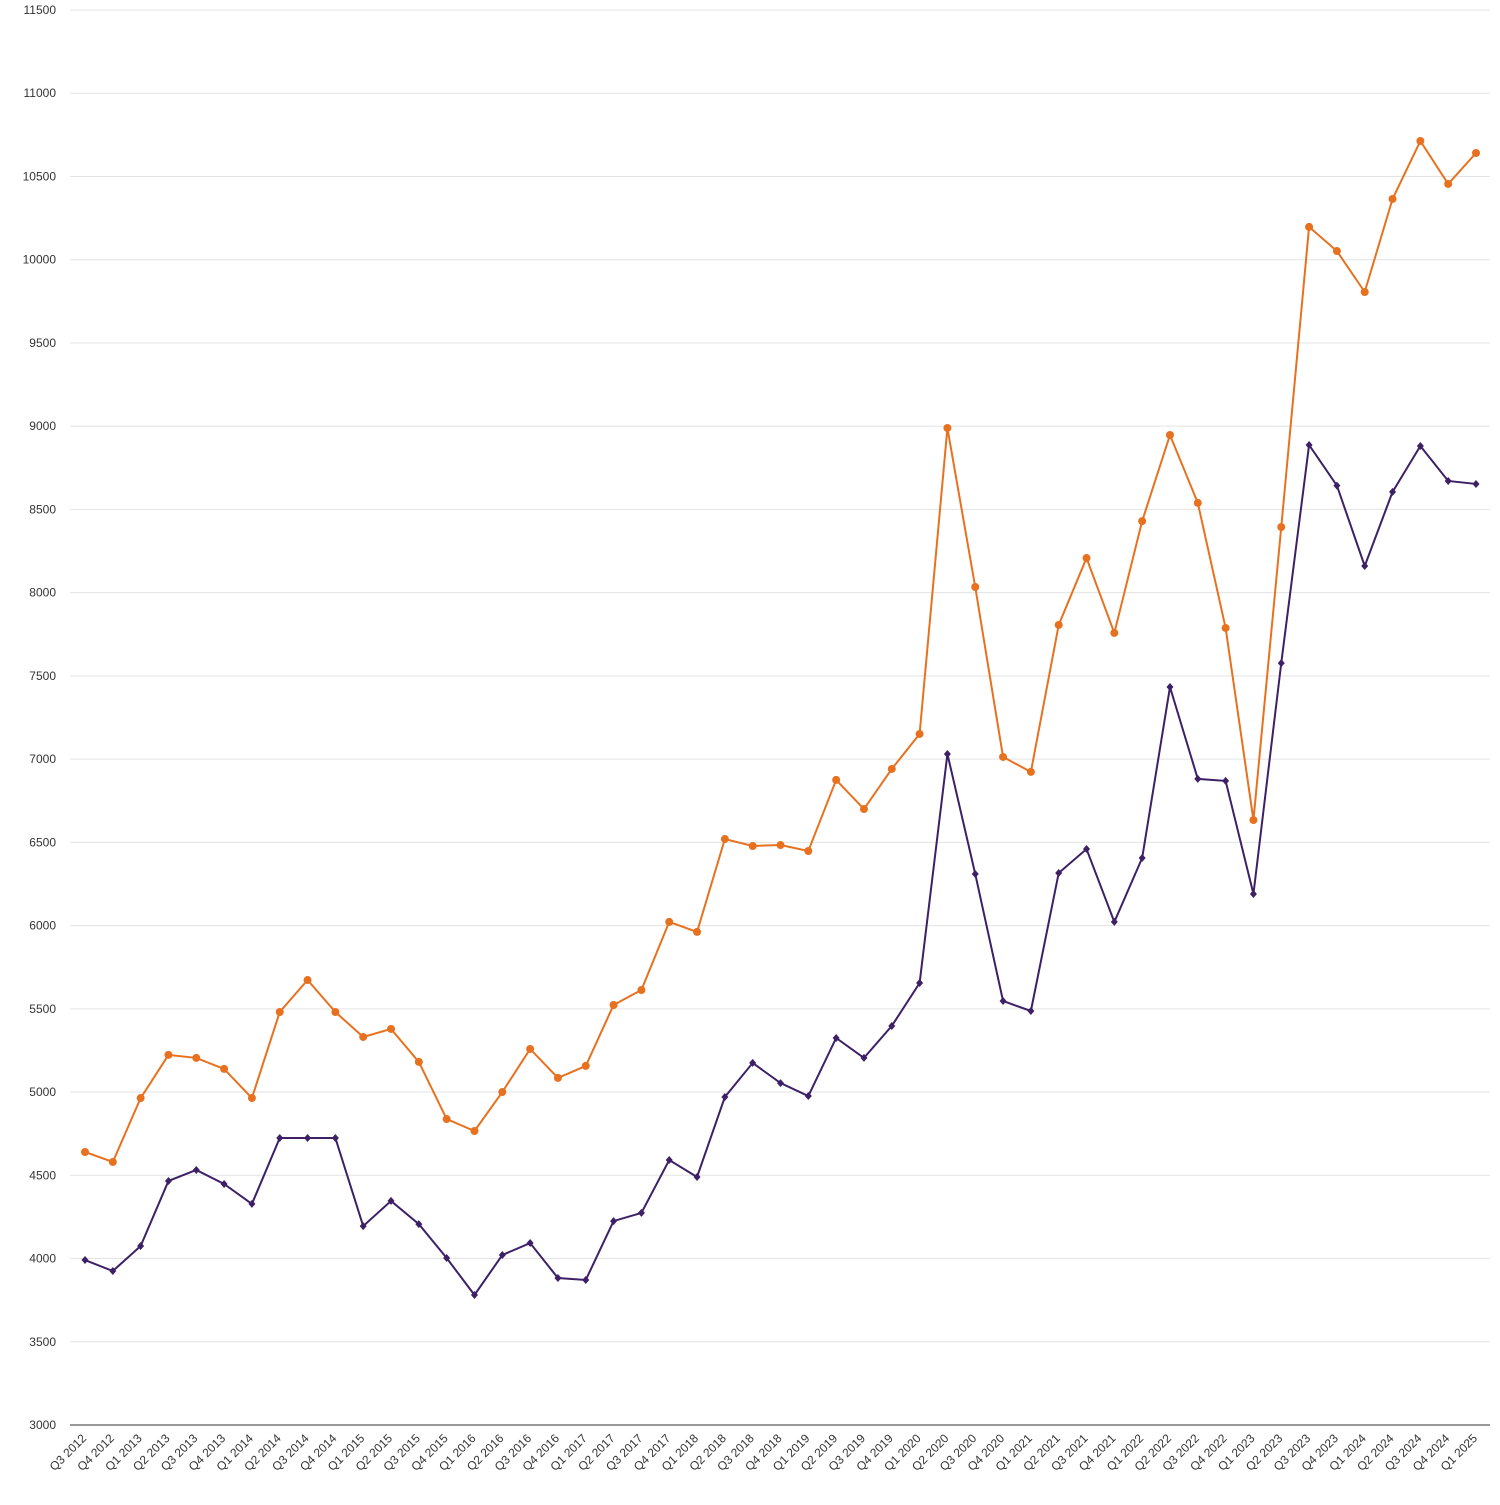 Image resolution: width=1500 pixels, height=1505 pixels. I want to click on y-tick-label: 4500, so click(42, 1175).